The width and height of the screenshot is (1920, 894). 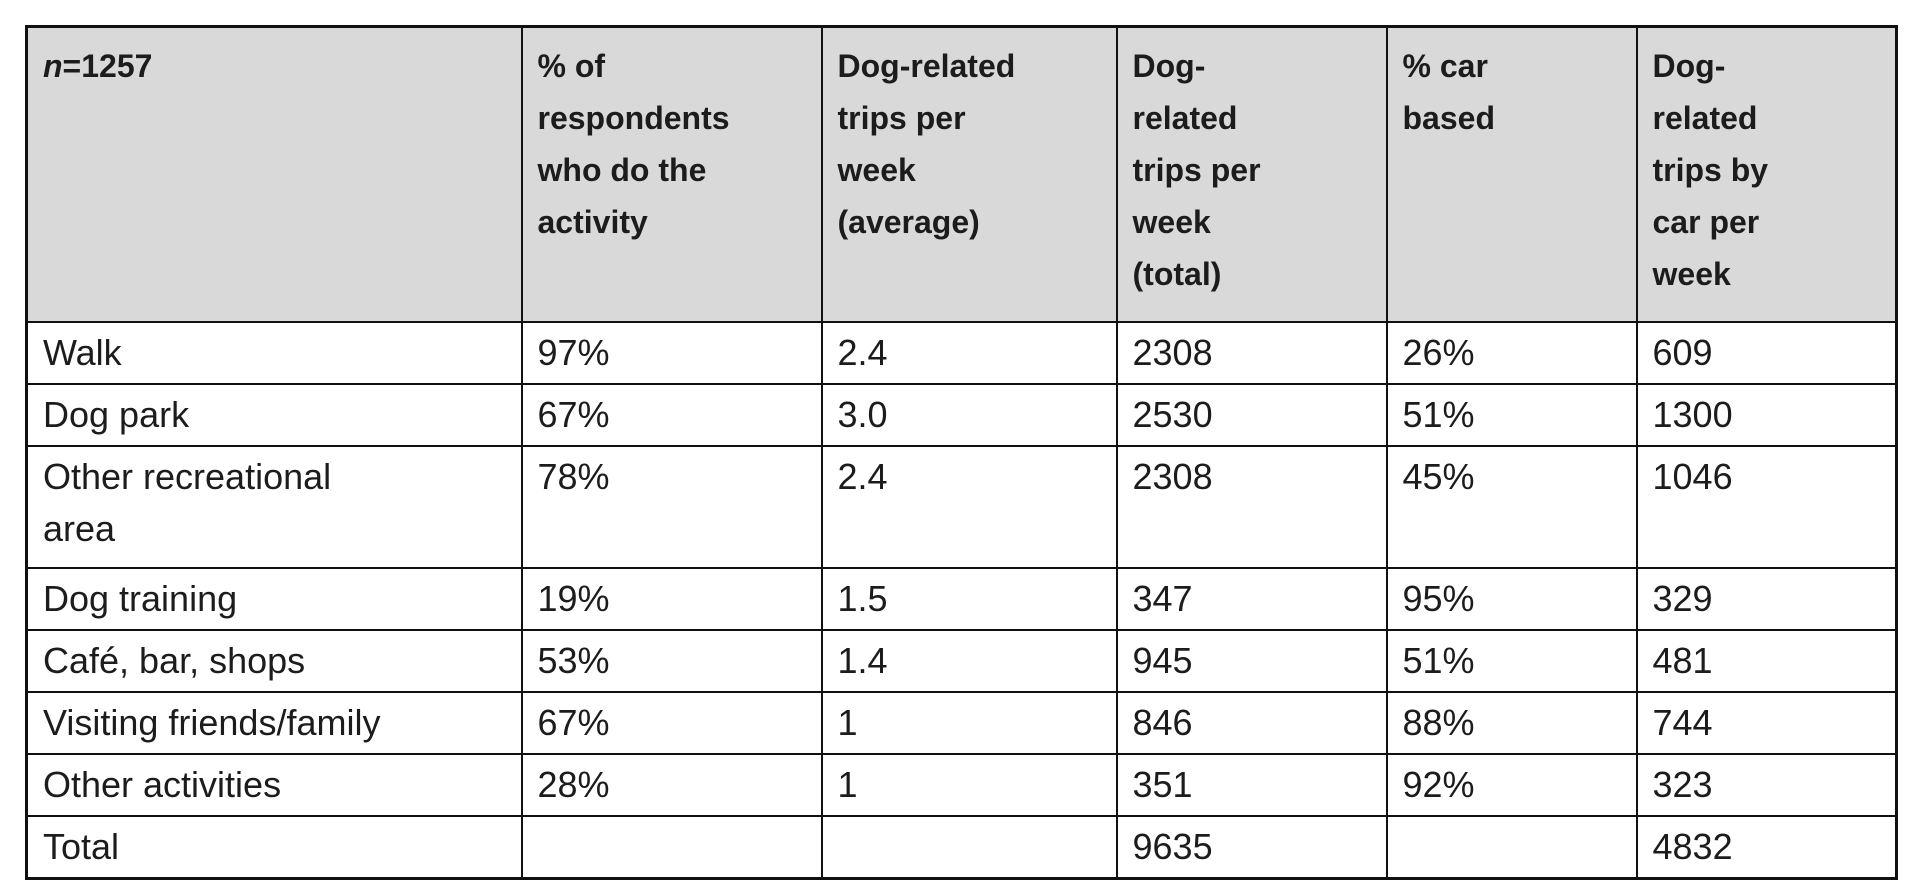 What do you see at coordinates (1251, 846) in the screenshot?
I see `cell-trips-total: 9635` at bounding box center [1251, 846].